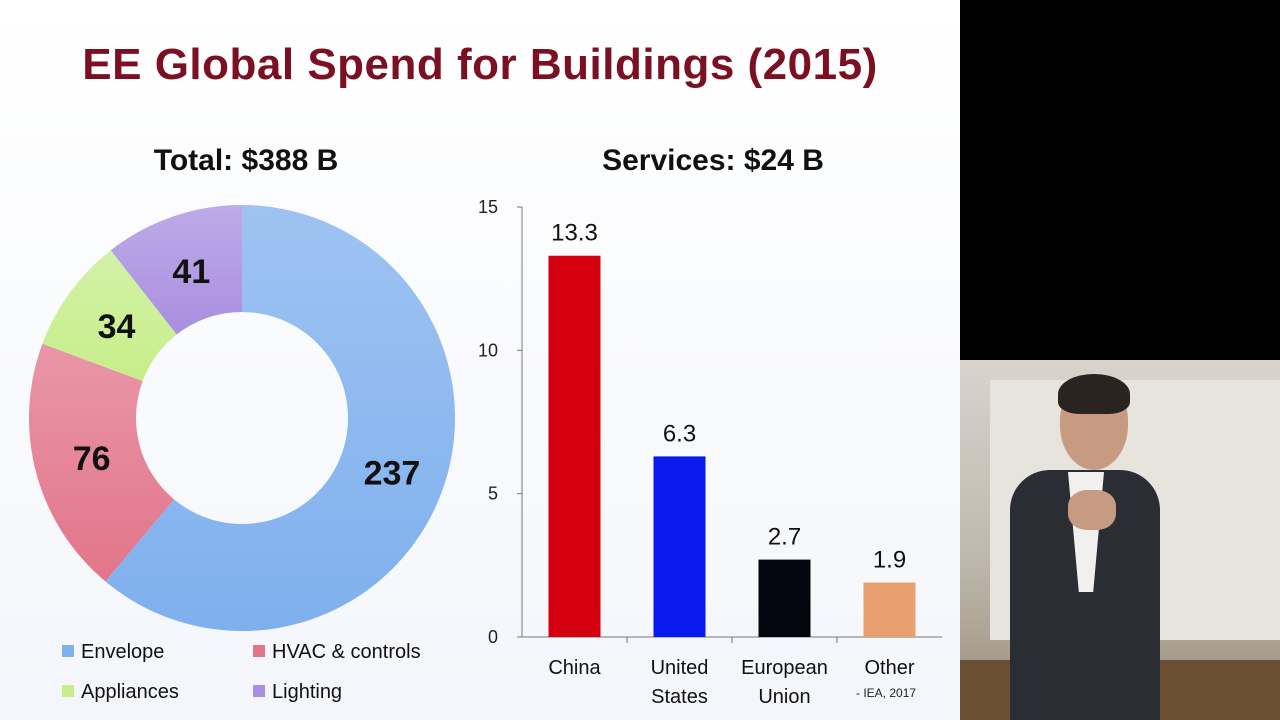 This screenshot has width=1280, height=720. I want to click on y-tick-label: 10, so click(488, 350).